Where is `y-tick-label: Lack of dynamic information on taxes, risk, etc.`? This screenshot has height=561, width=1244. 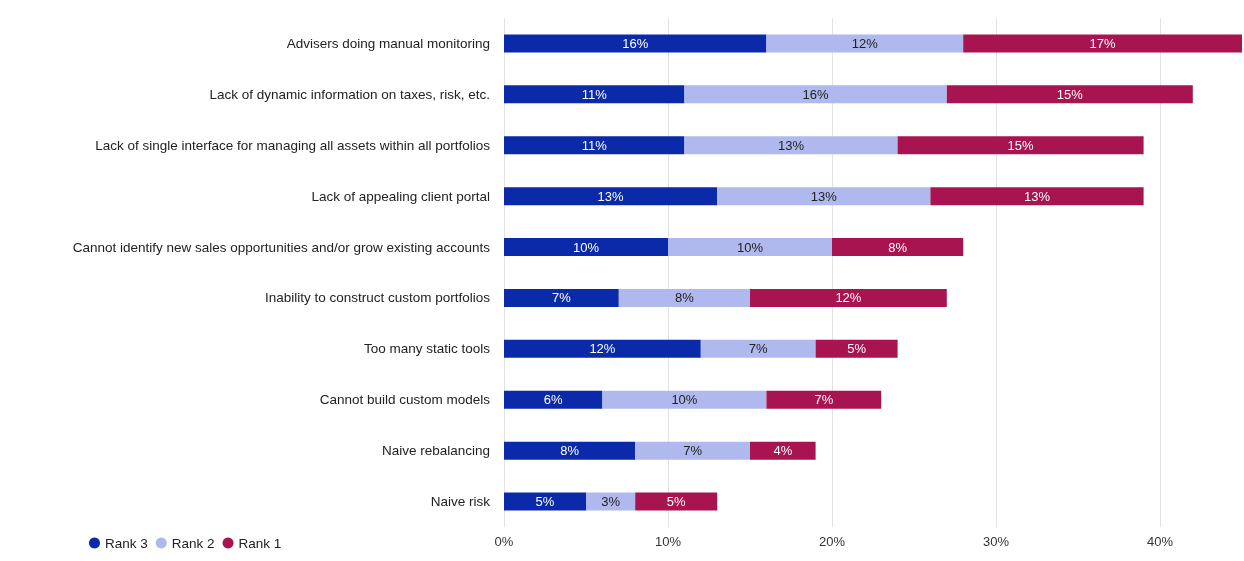
y-tick-label: Lack of dynamic information on taxes, risk, etc. is located at coordinates (349, 94).